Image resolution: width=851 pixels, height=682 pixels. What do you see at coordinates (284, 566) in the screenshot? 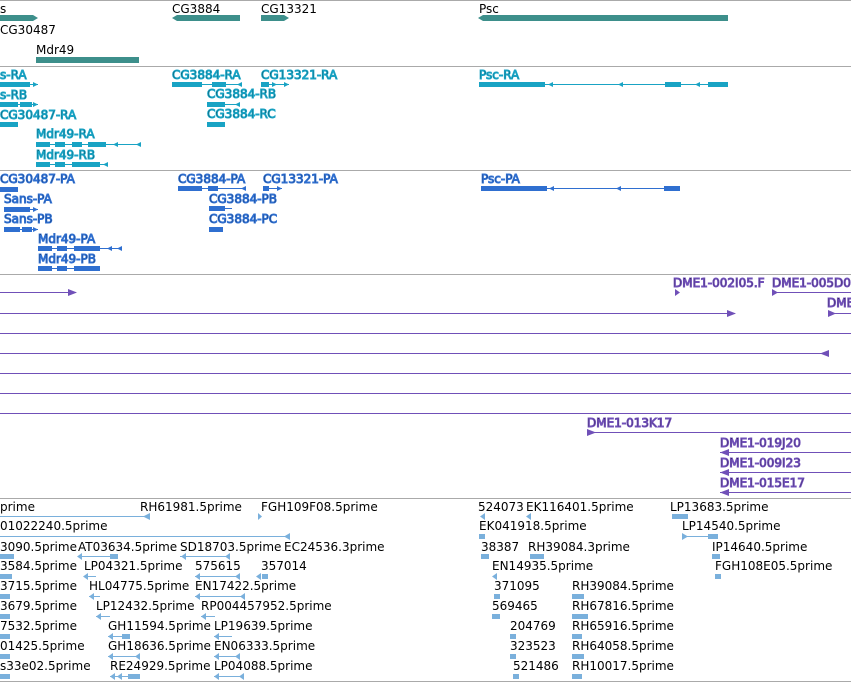
I see `est-label: 357014` at bounding box center [284, 566].